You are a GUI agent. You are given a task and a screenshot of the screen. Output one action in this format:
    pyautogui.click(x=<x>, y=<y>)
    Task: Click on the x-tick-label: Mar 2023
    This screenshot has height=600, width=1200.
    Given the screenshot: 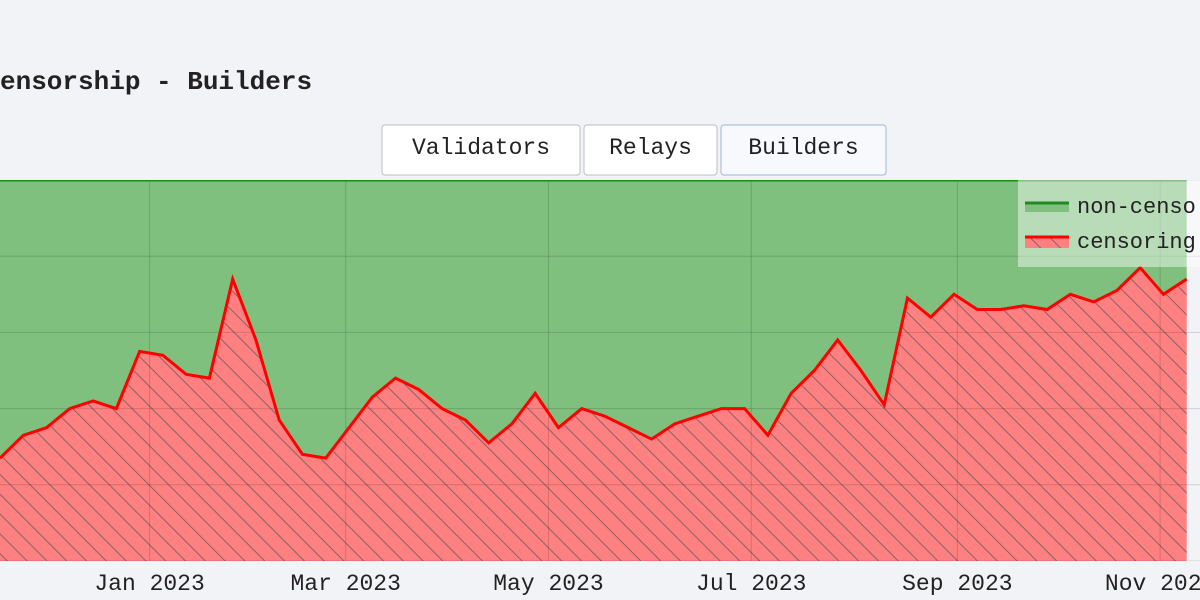 What is the action you would take?
    pyautogui.click(x=345, y=584)
    